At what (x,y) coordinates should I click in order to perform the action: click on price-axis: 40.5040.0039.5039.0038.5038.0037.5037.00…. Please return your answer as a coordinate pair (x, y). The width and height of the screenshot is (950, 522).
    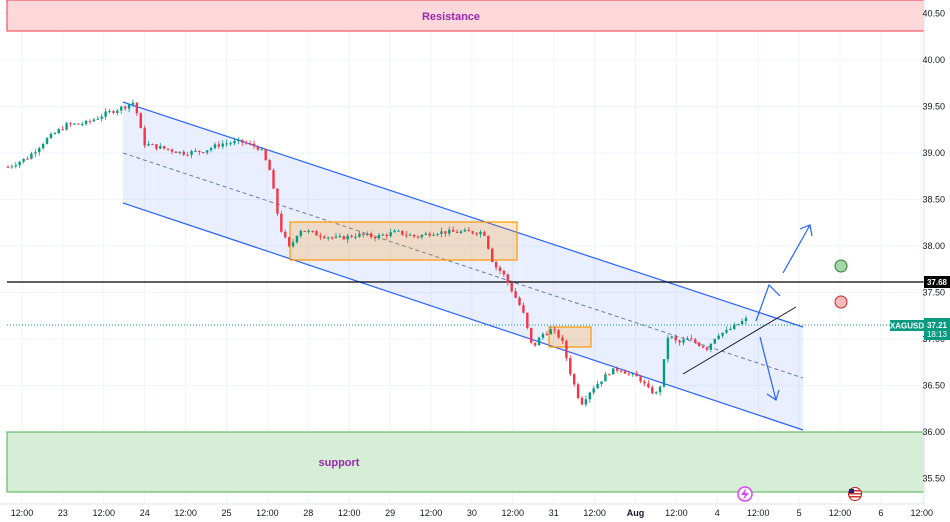
    Looking at the image, I should click on (933, 246).